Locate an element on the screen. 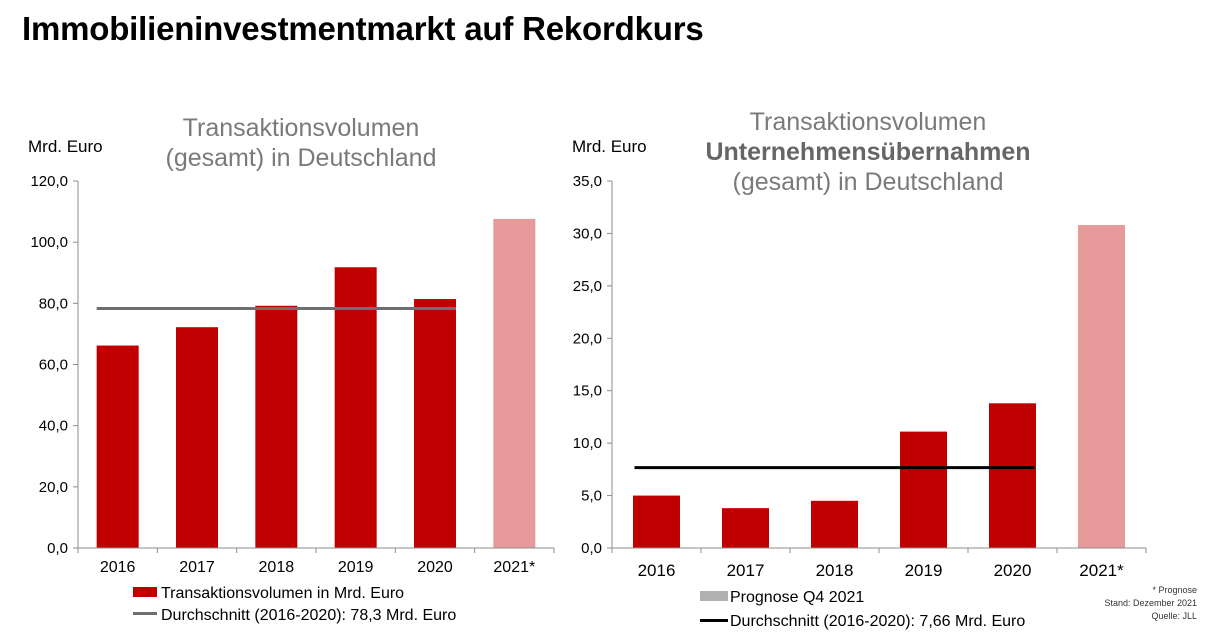 Image resolution: width=1212 pixels, height=638 pixels. legend-label-average: Durchschnitt (2016-2020): 78,3 Mrd. Euro is located at coordinates (308, 615).